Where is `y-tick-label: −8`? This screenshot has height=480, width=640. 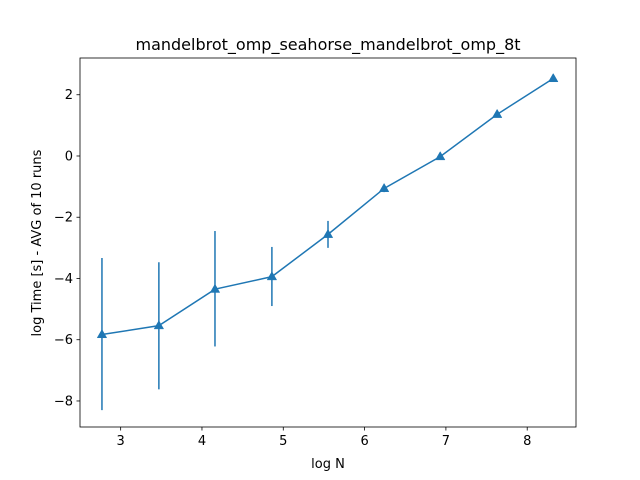 y-tick-label: −8 is located at coordinates (63, 401).